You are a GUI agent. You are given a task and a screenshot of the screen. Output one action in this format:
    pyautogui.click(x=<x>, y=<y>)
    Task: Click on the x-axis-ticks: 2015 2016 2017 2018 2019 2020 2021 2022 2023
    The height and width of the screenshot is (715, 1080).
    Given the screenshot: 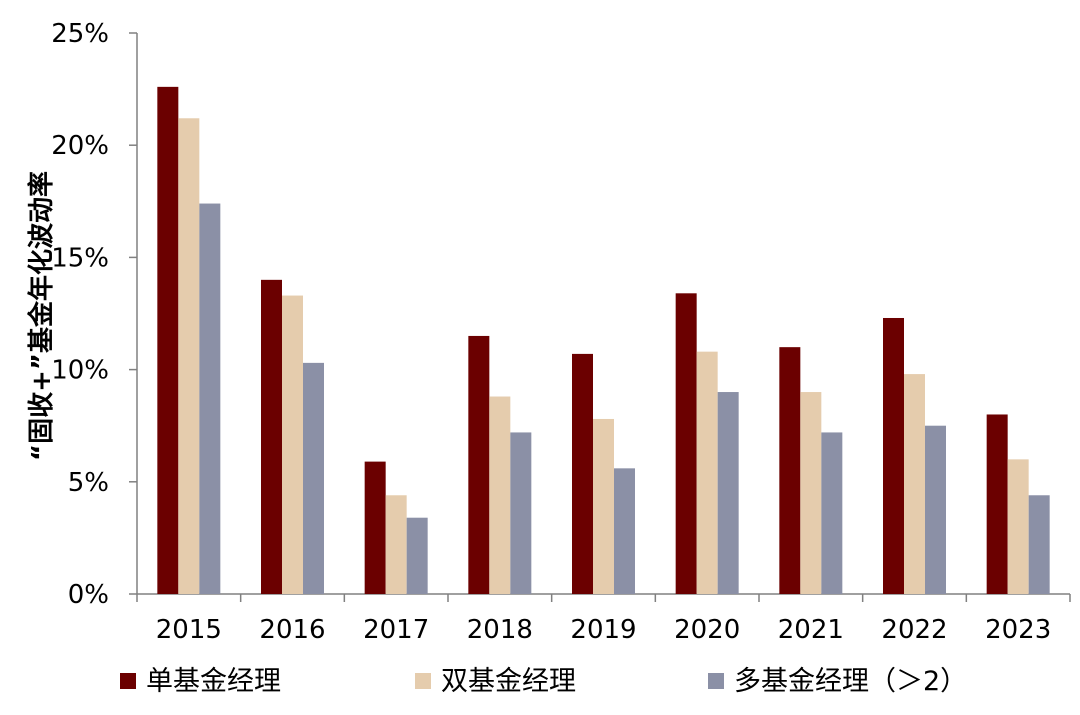 What is the action you would take?
    pyautogui.click(x=603, y=619)
    